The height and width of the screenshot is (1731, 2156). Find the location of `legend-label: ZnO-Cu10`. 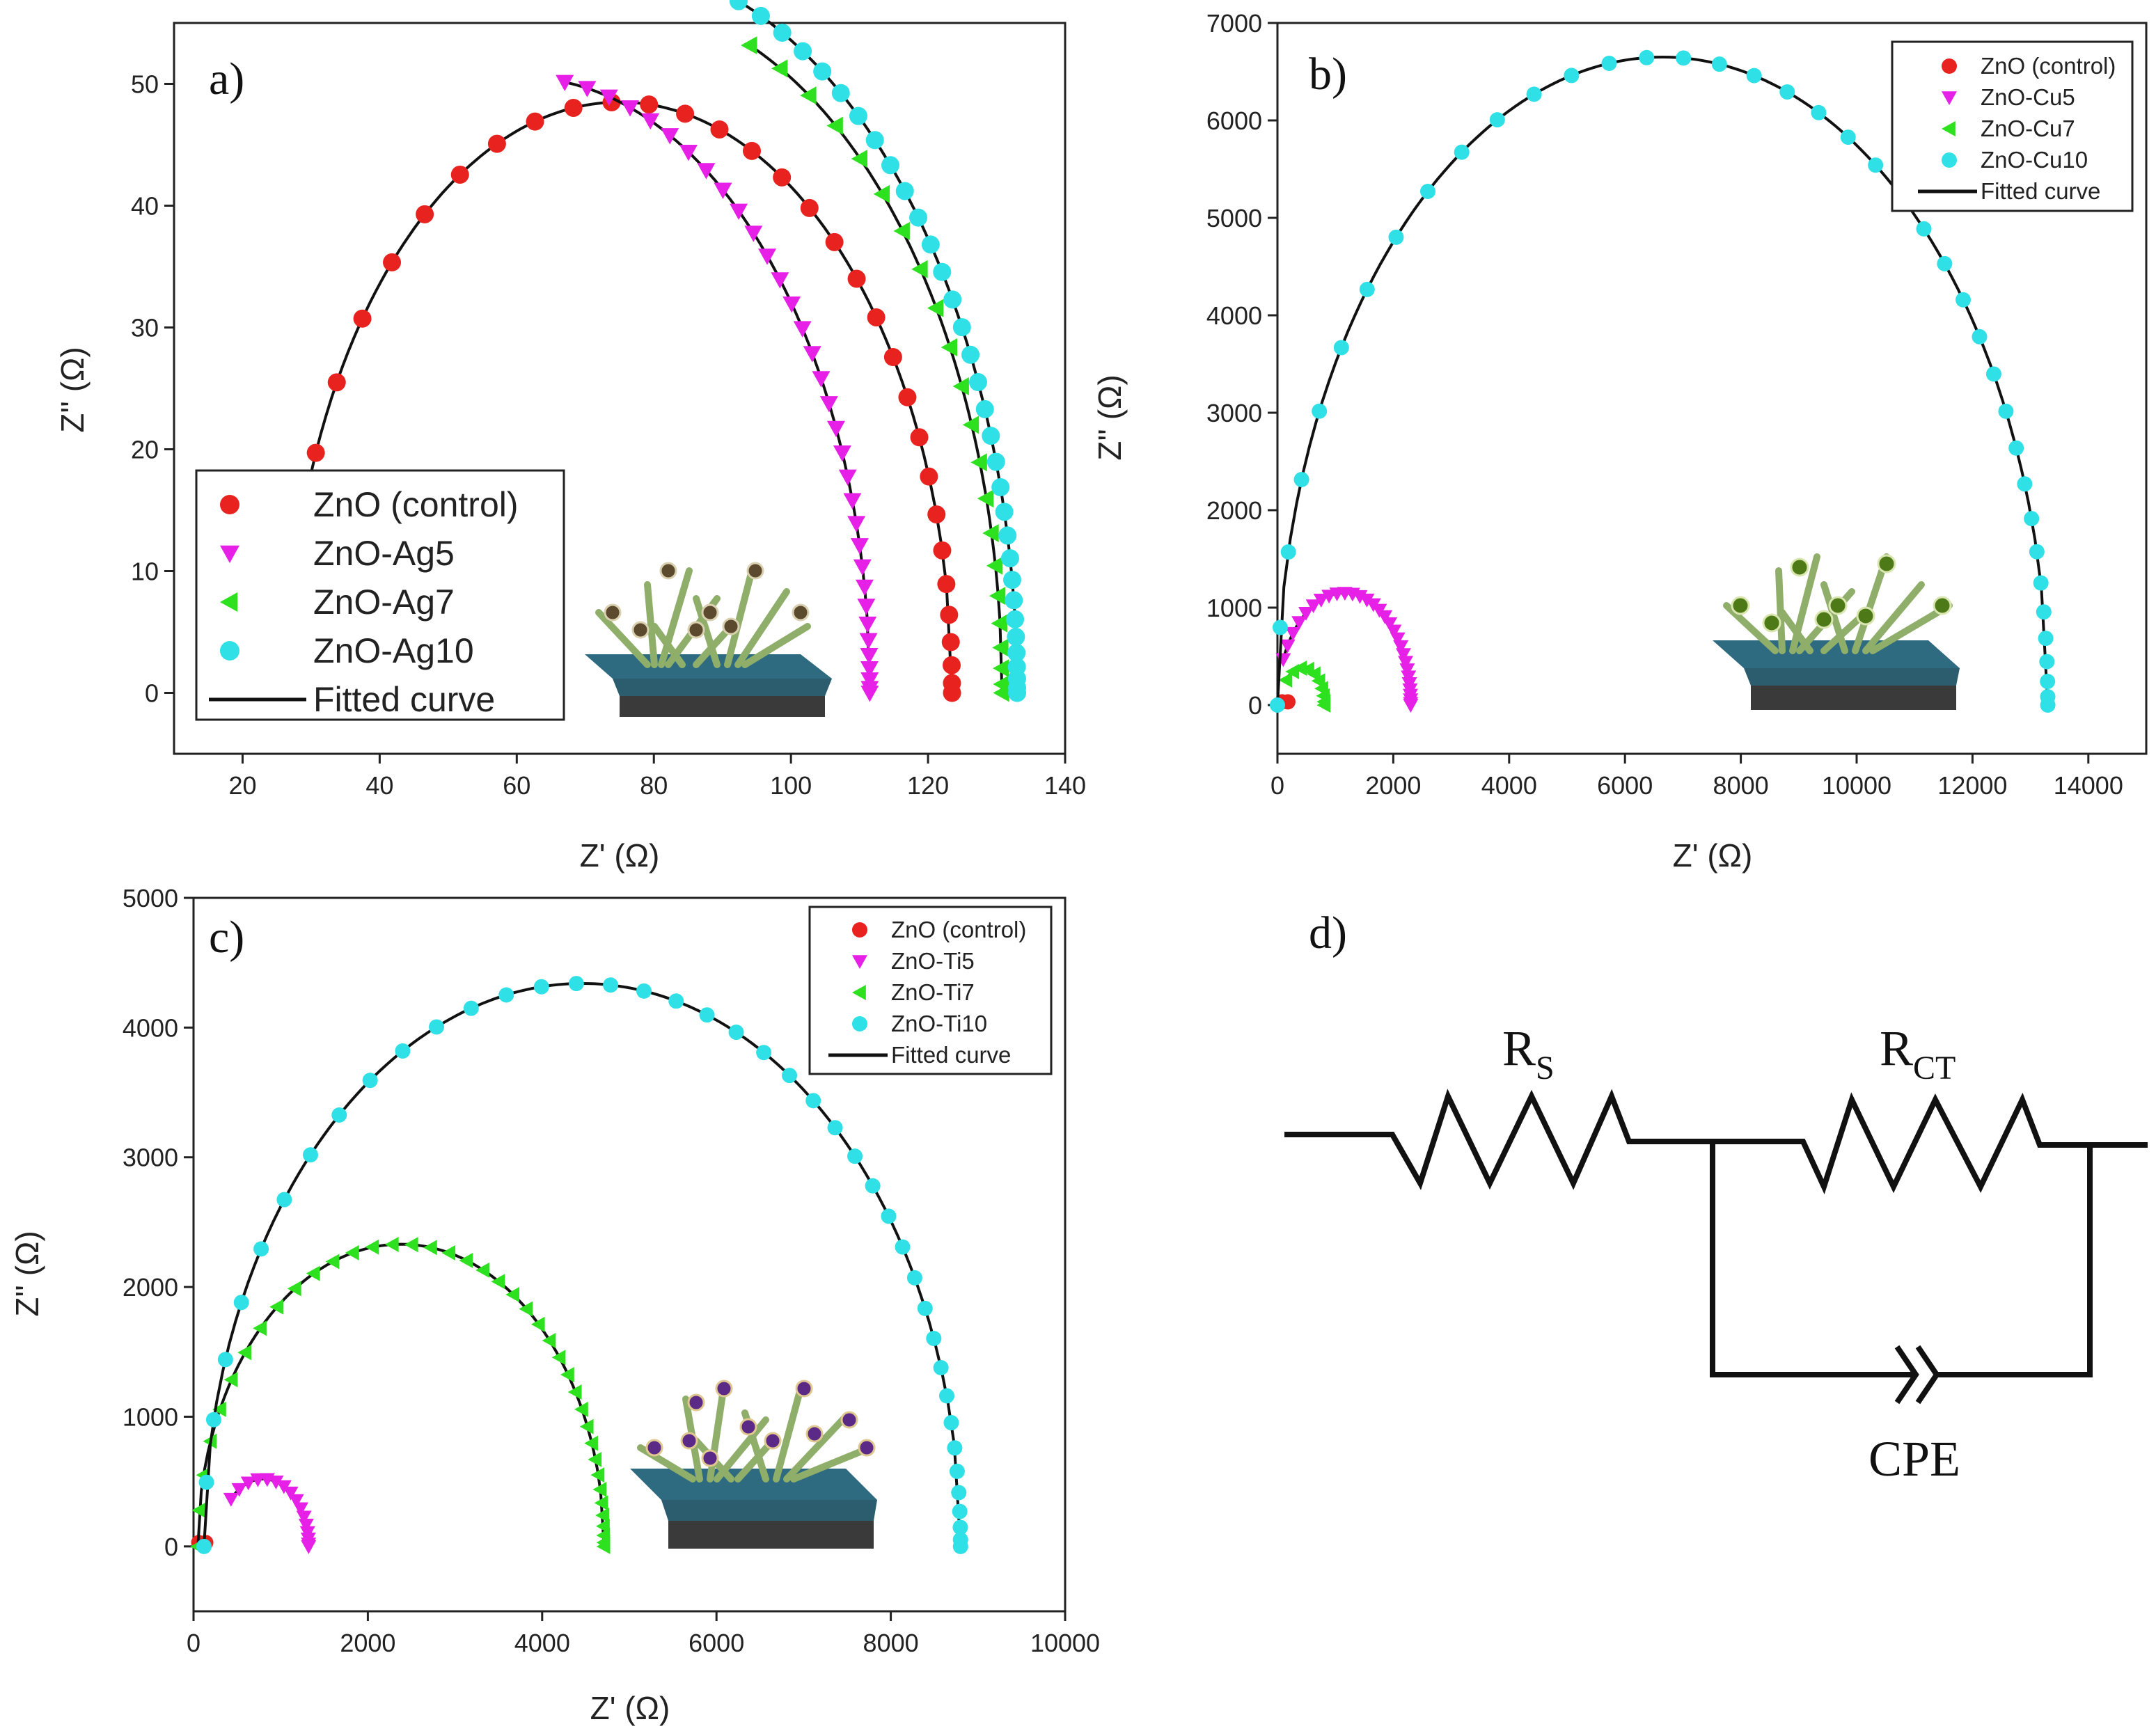

legend-label: ZnO-Cu10 is located at coordinates (2034, 160).